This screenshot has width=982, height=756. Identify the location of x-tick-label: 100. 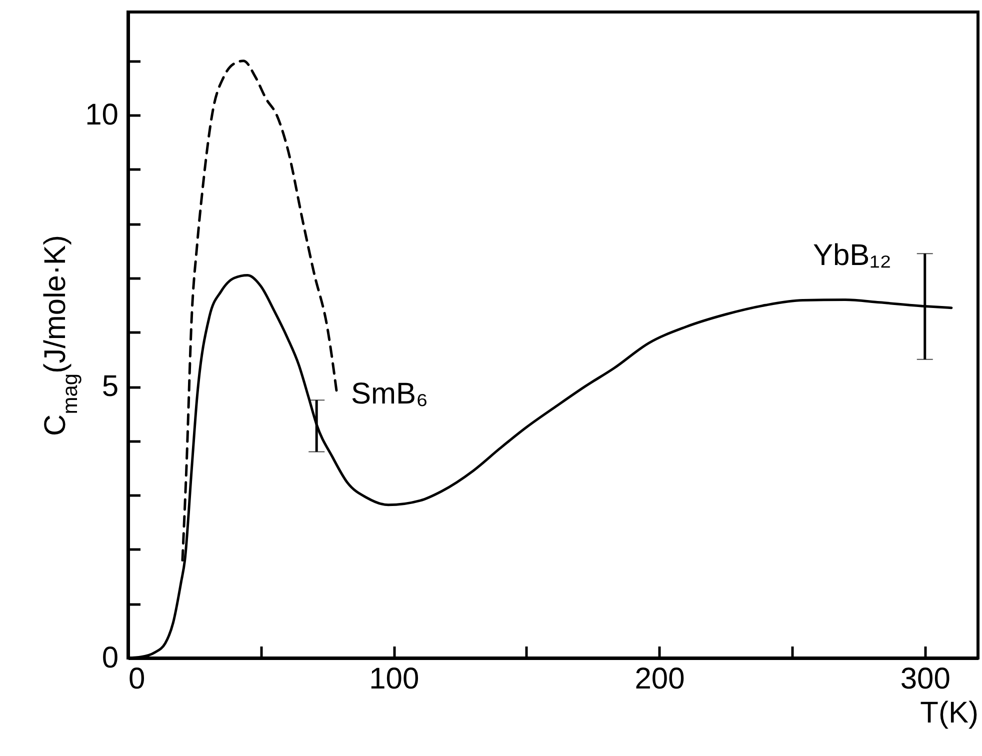
(394, 679).